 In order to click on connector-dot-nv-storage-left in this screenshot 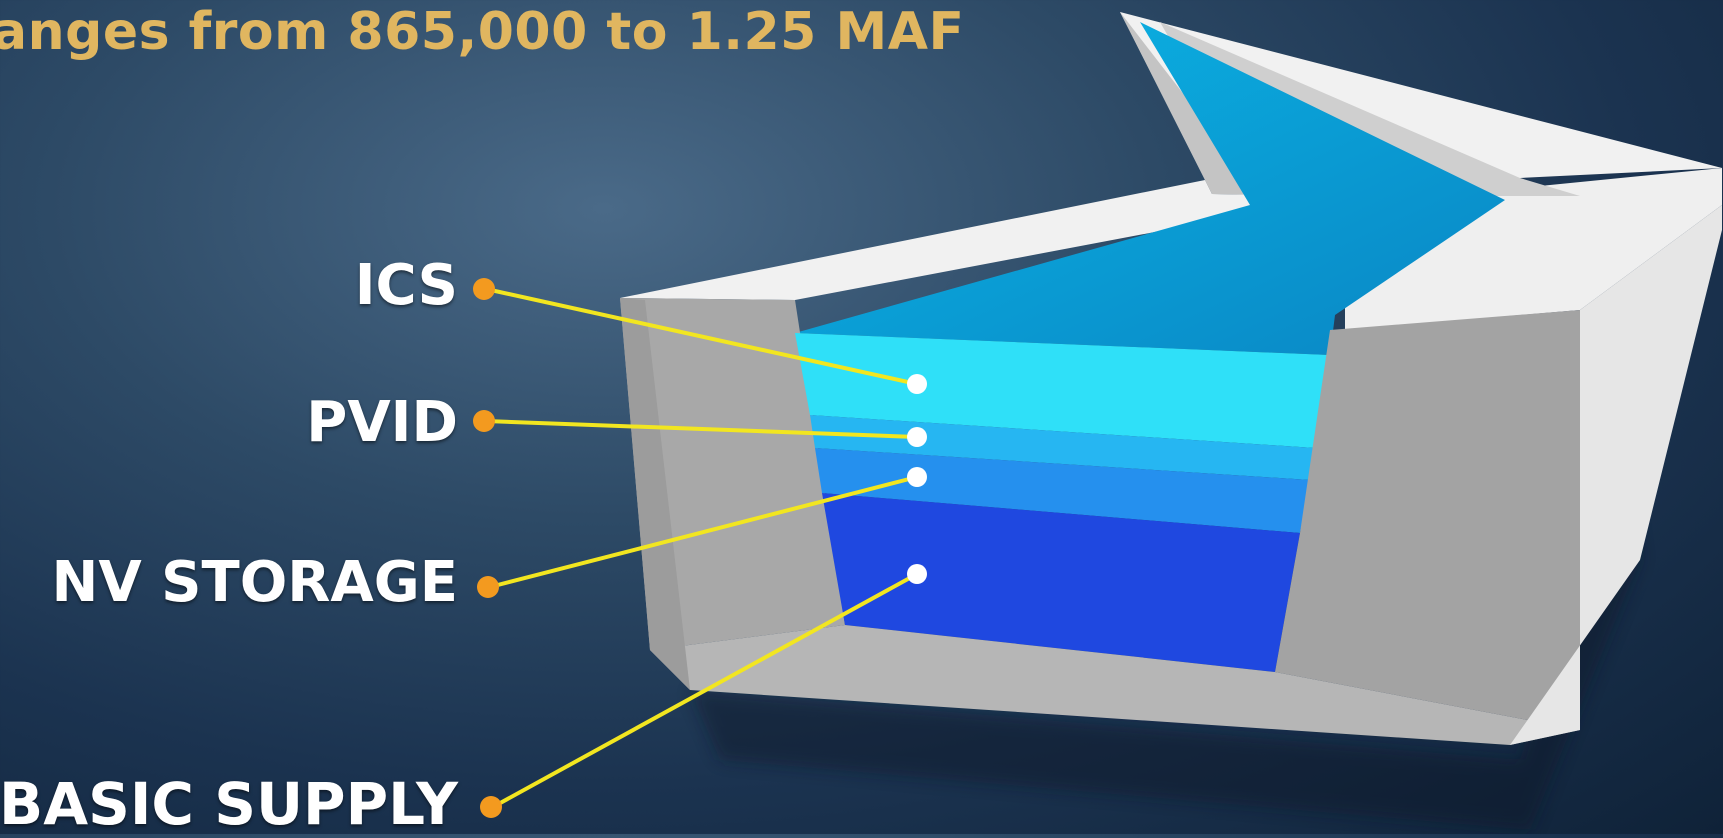, I will do `click(488, 587)`.